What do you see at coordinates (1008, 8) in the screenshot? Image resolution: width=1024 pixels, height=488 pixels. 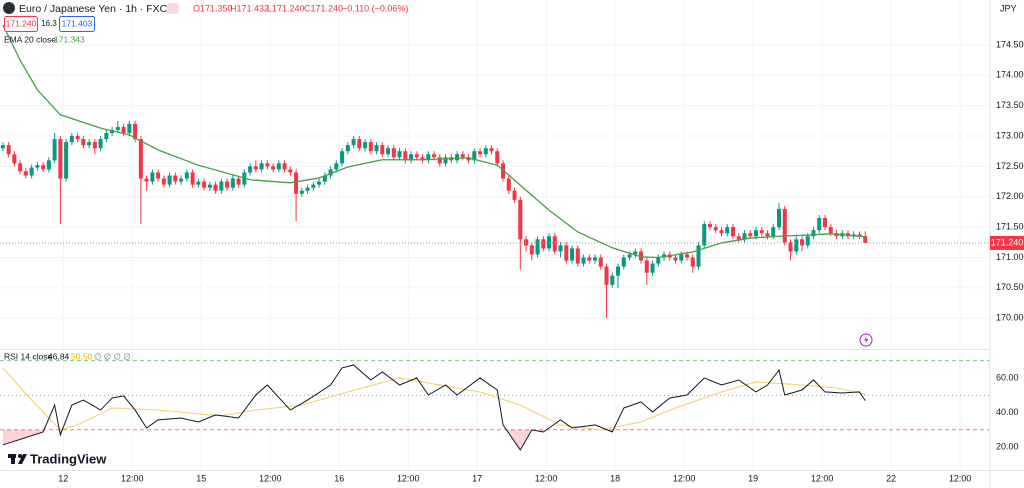 I see `currency: JPY` at bounding box center [1008, 8].